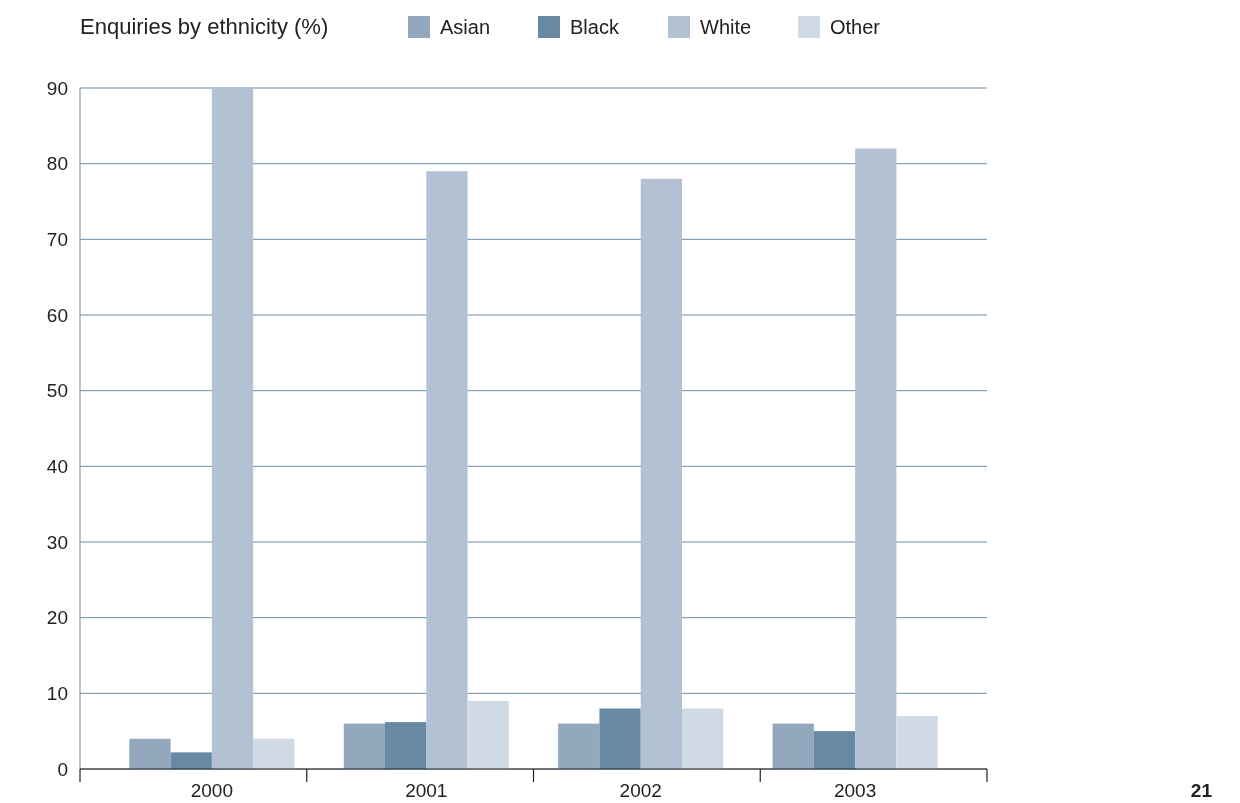 This screenshot has width=1240, height=803. Describe the element at coordinates (57, 466) in the screenshot. I see `y-tick-label: 40` at that location.